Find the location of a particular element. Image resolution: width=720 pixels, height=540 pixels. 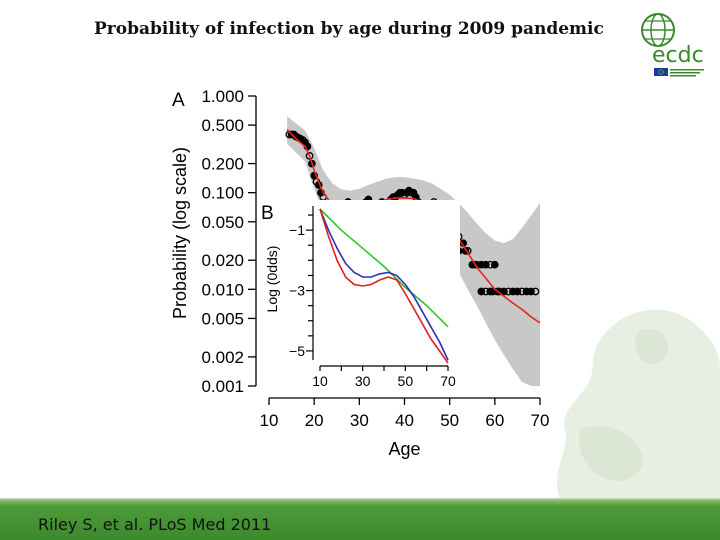

x-axis-label: Age is located at coordinates (404, 449).